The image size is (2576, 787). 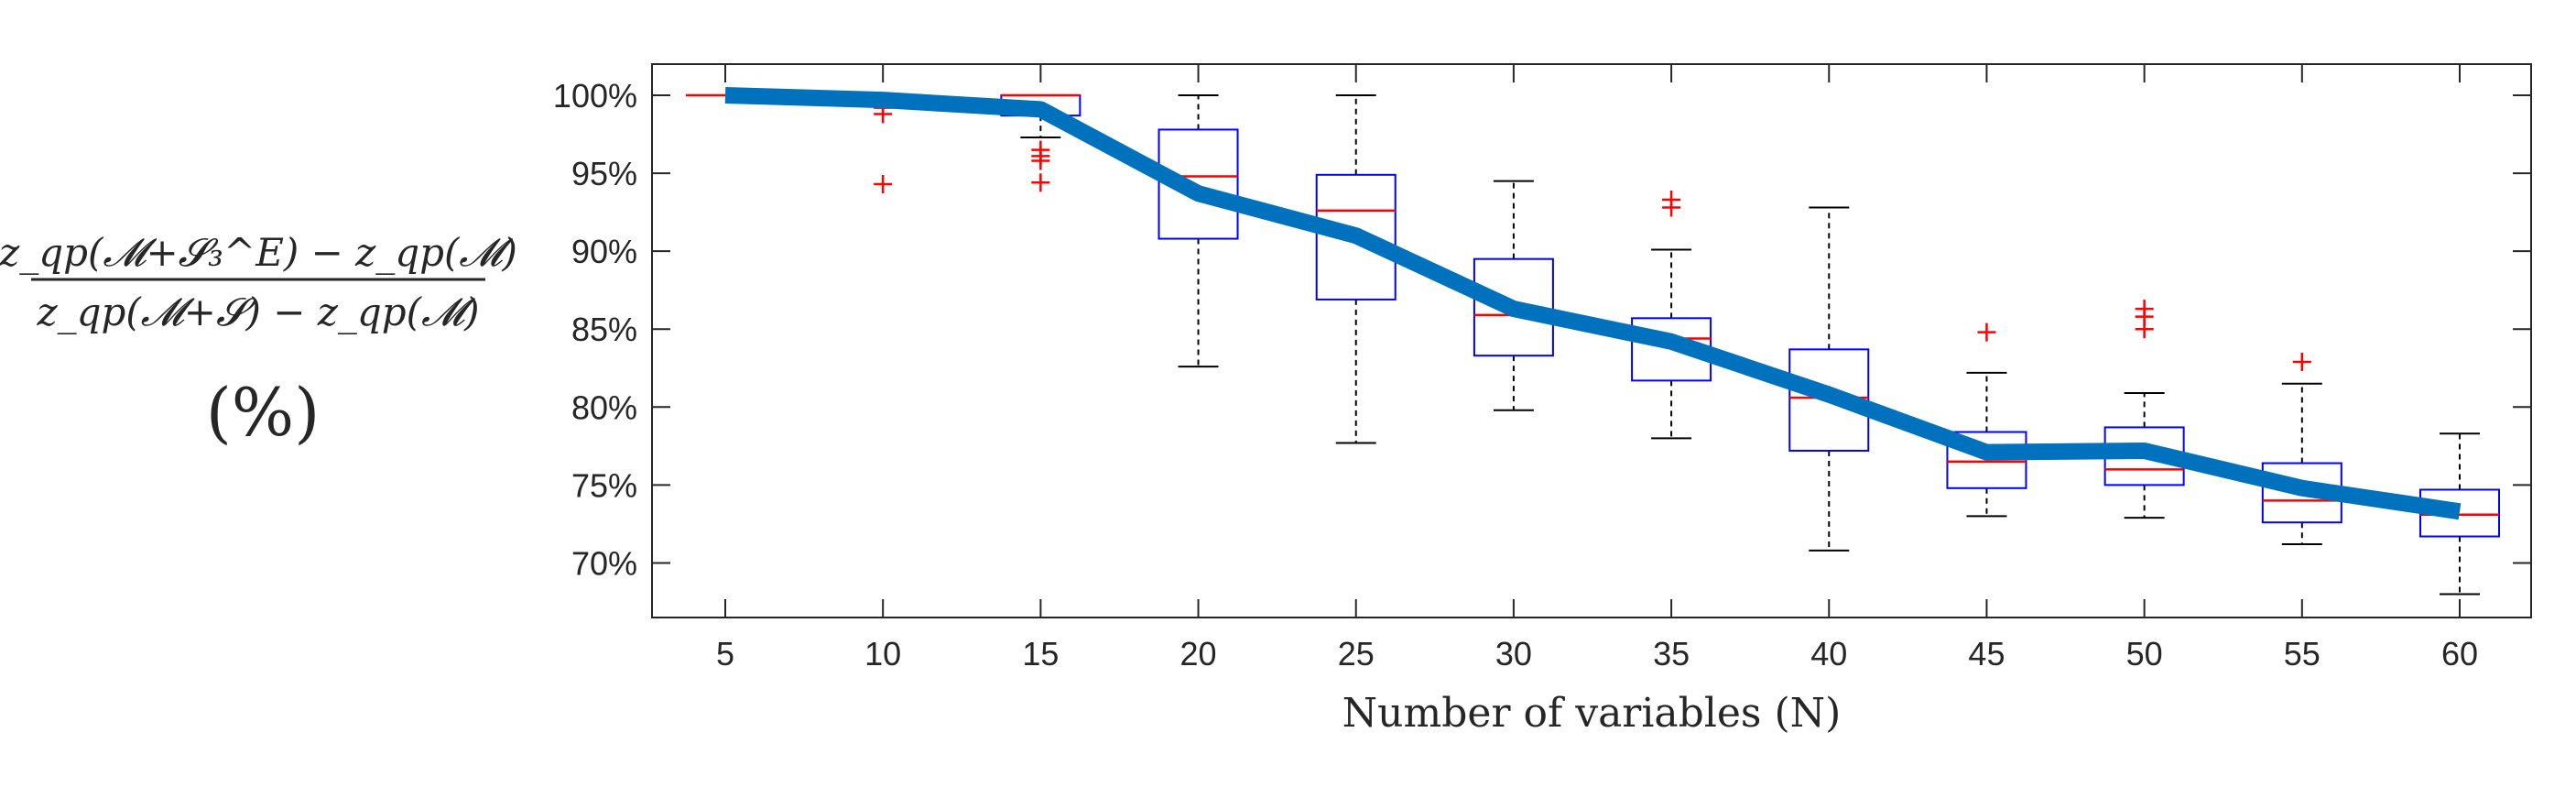 What do you see at coordinates (604, 329) in the screenshot?
I see `y-tick-label: 85%` at bounding box center [604, 329].